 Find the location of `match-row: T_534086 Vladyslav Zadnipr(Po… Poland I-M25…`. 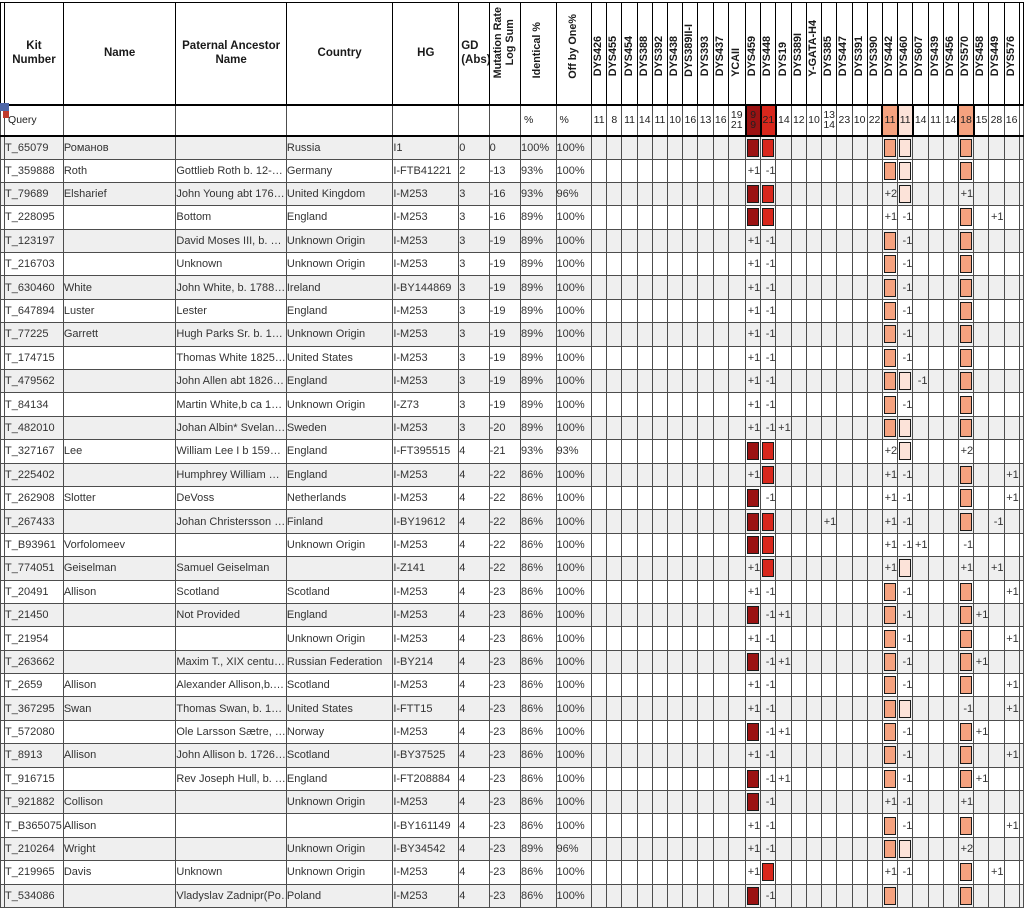

match-row: T_534086 Vladyslav Zadnipr(Po… Poland I-M25… is located at coordinates (512, 896).